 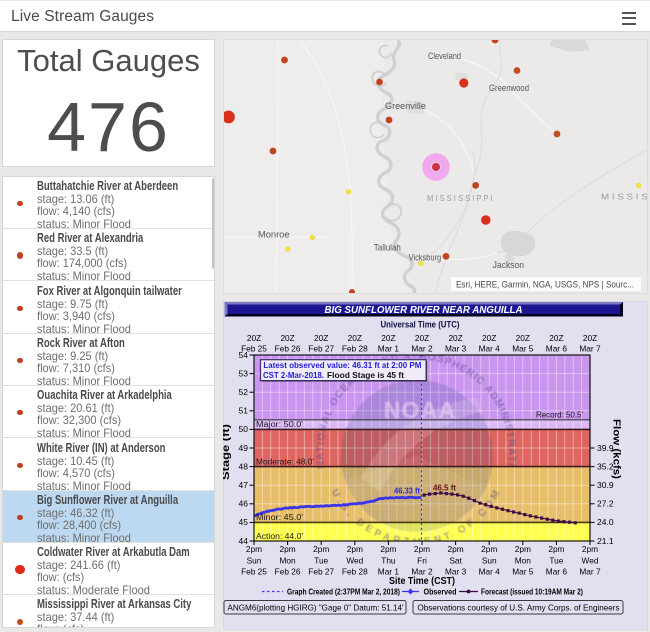 I want to click on svg-text: 48, so click(x=244, y=466).